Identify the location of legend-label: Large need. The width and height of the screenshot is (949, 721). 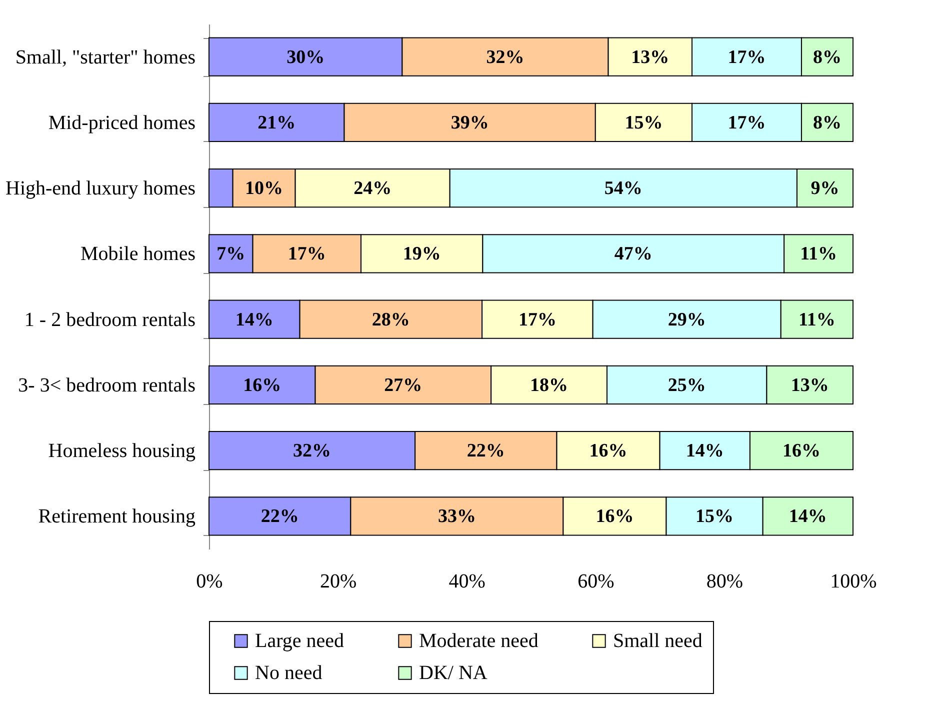
(299, 641).